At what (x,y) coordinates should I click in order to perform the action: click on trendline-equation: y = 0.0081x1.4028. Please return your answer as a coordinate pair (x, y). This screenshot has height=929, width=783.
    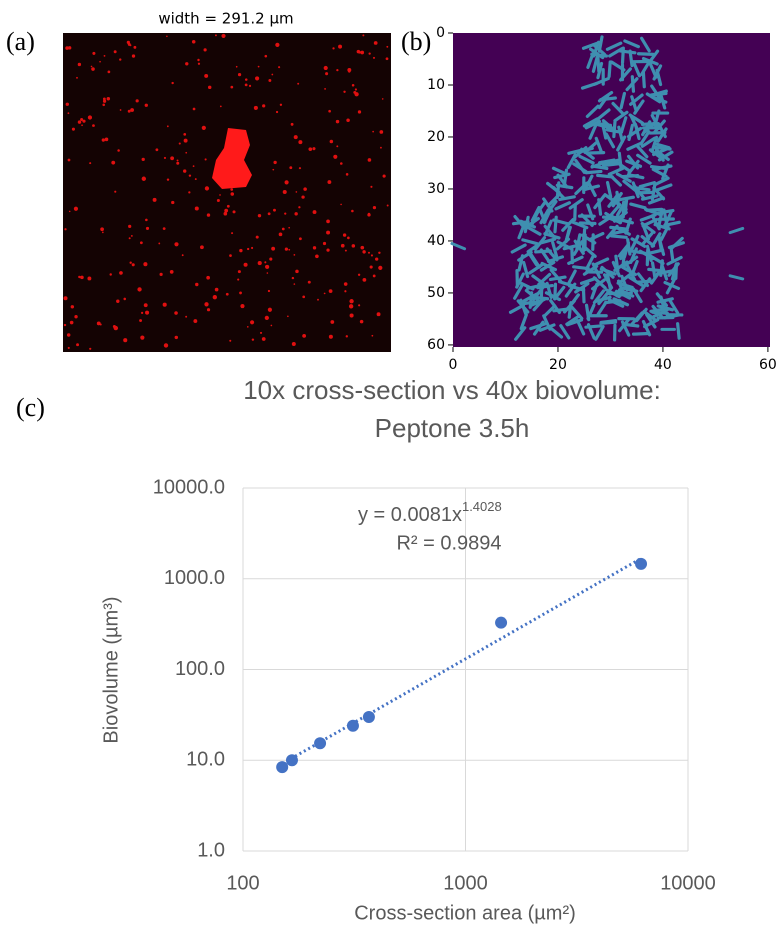
    Looking at the image, I should click on (430, 512).